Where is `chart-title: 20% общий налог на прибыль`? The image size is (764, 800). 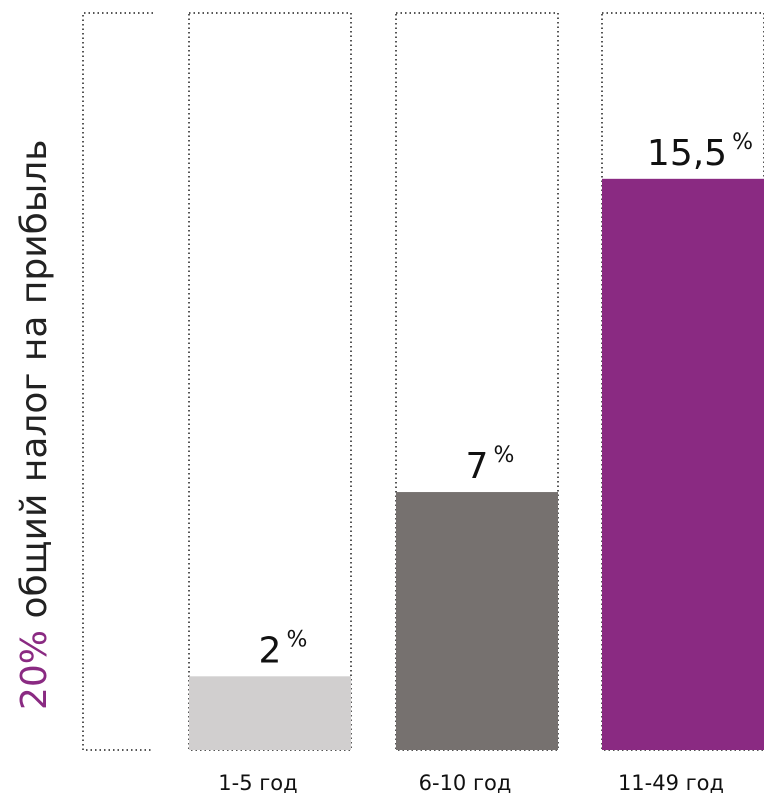
chart-title: 20% общий налог на прибыль is located at coordinates (34, 425).